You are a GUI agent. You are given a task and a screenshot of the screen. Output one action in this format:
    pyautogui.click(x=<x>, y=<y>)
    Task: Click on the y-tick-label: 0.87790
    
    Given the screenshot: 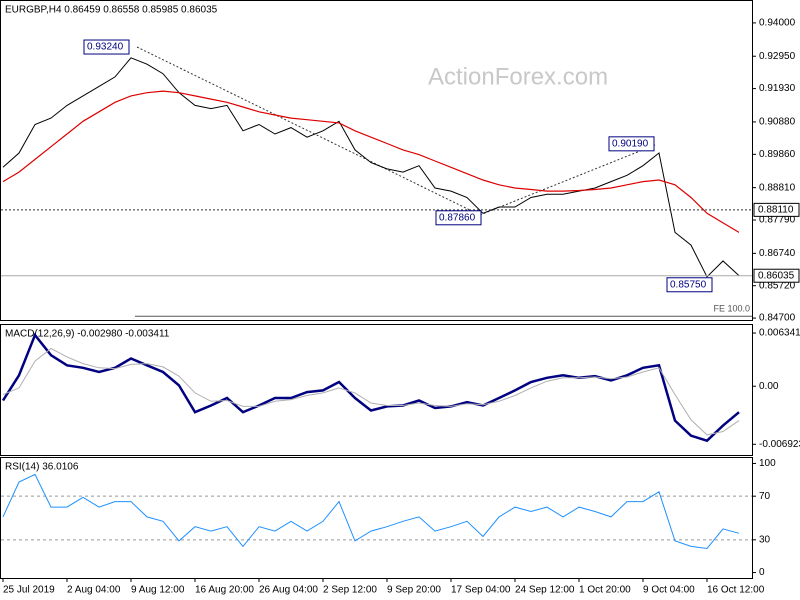 What is the action you would take?
    pyautogui.click(x=777, y=220)
    